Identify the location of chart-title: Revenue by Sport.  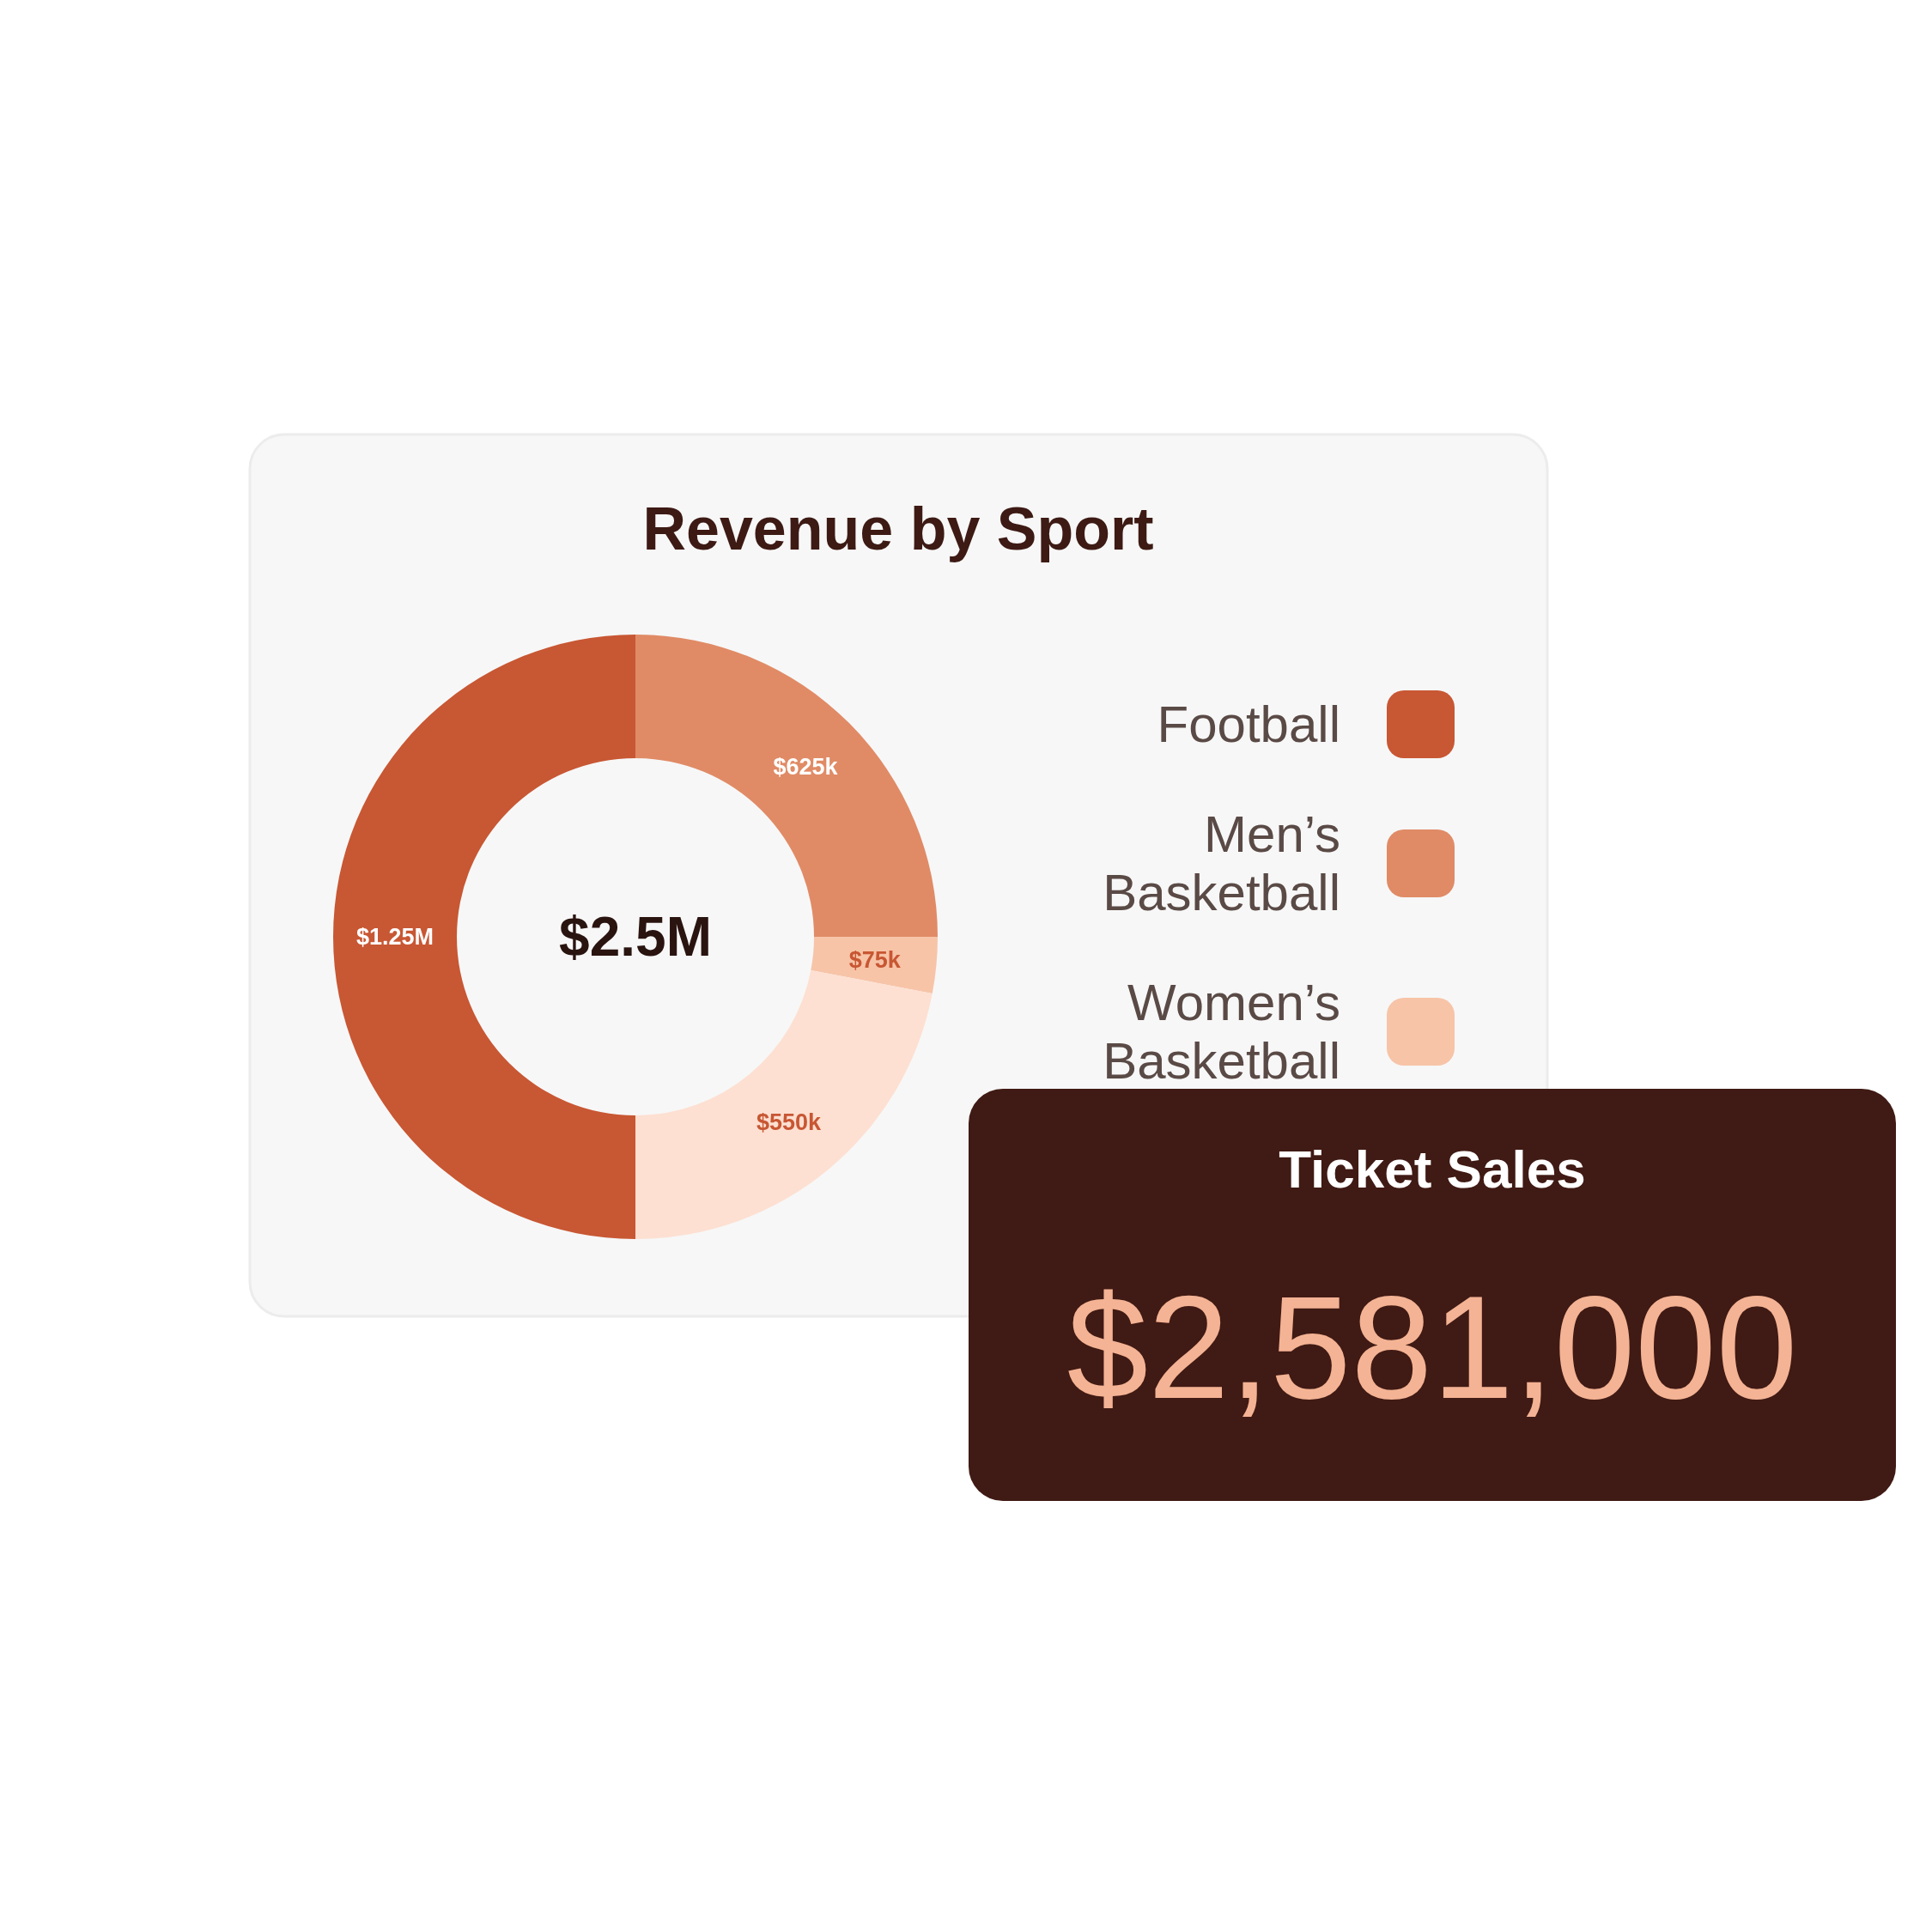
(898, 528).